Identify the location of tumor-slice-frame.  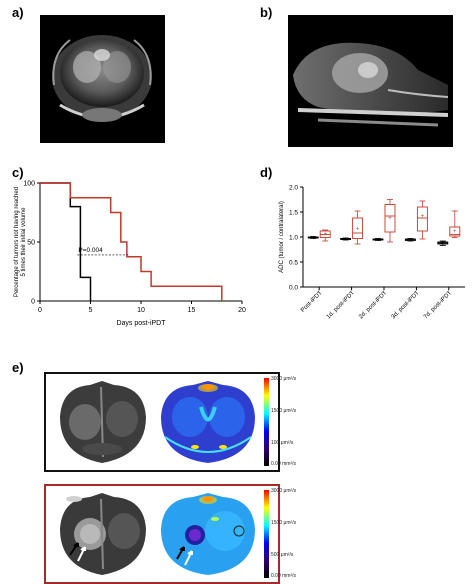
(162, 534).